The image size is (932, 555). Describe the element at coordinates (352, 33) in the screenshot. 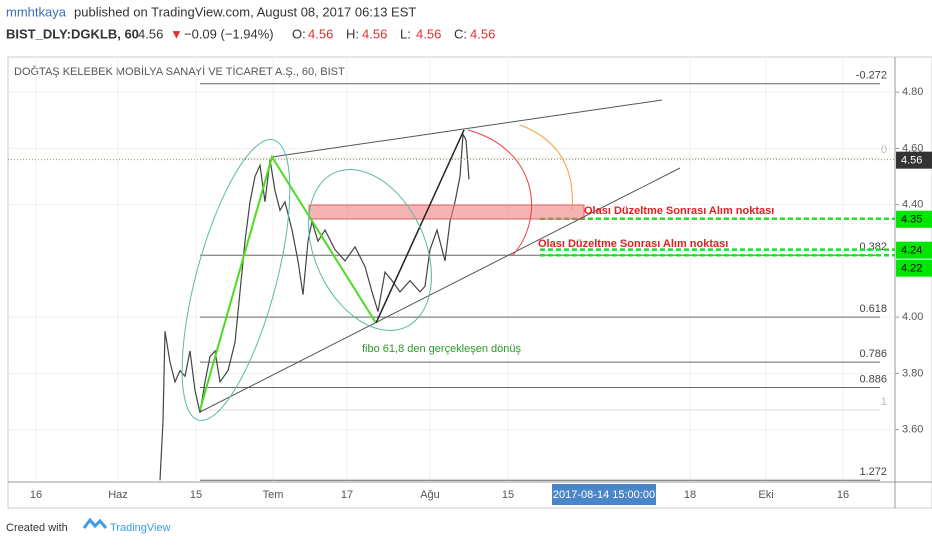

I see `ohlc-key: H:` at that location.